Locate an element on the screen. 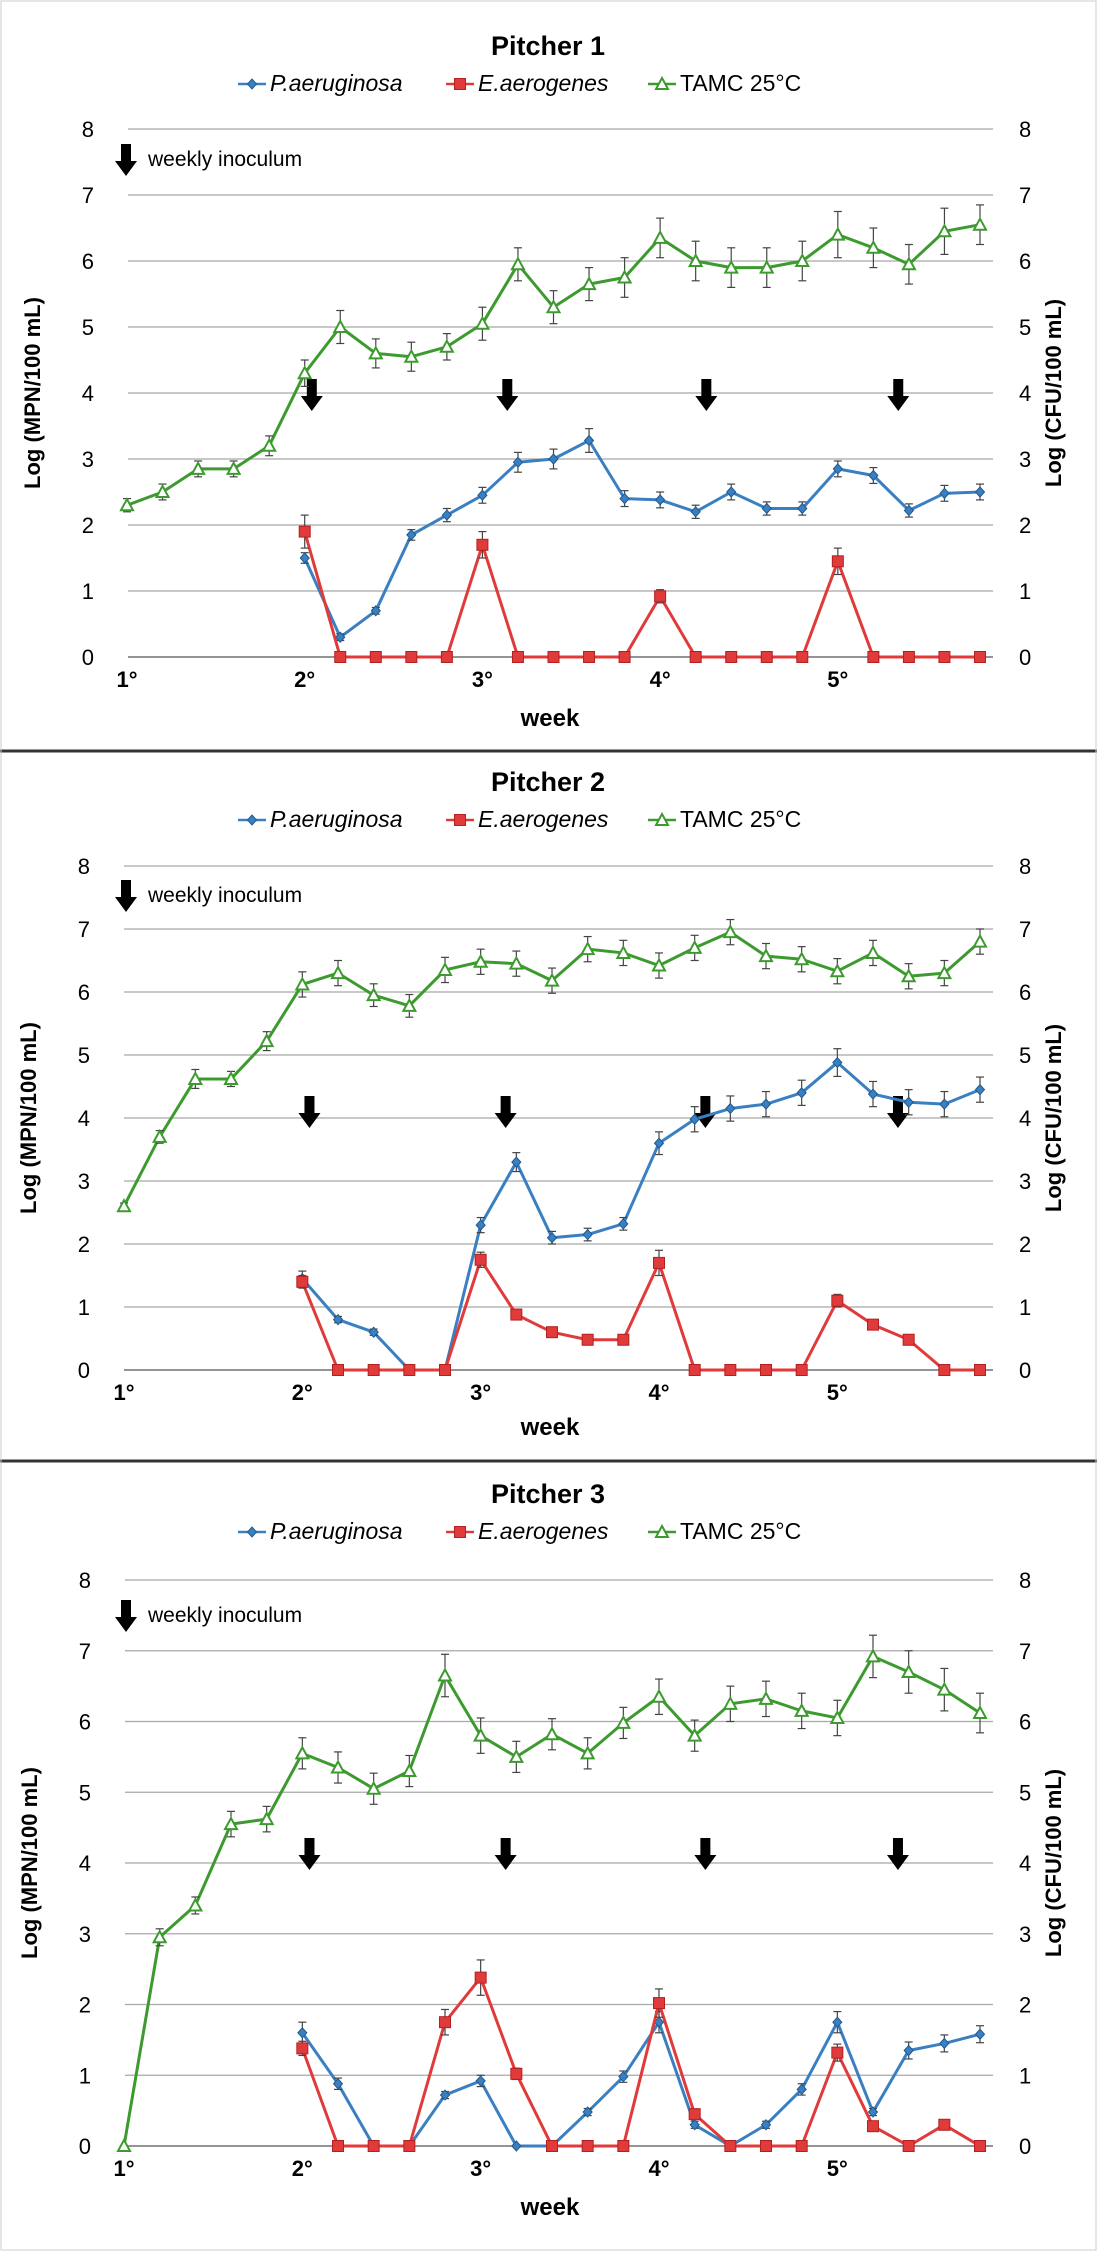  series-ea is located at coordinates (641, 2055).